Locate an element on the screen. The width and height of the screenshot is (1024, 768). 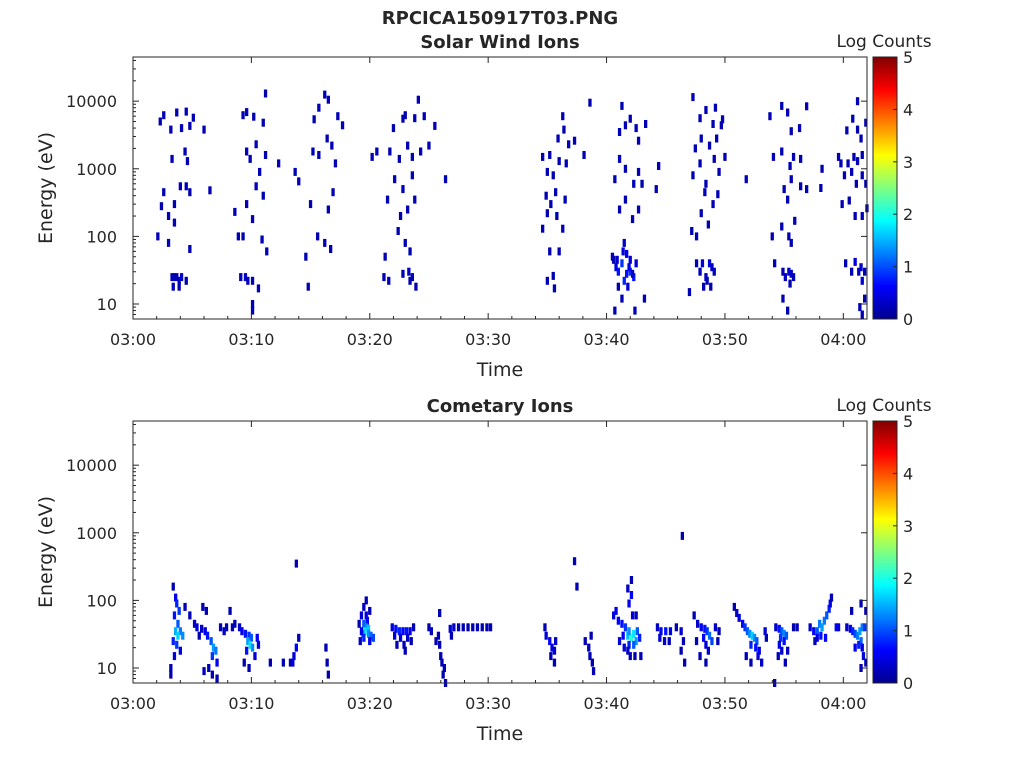
y-tick-label: 100 is located at coordinates (101, 236).